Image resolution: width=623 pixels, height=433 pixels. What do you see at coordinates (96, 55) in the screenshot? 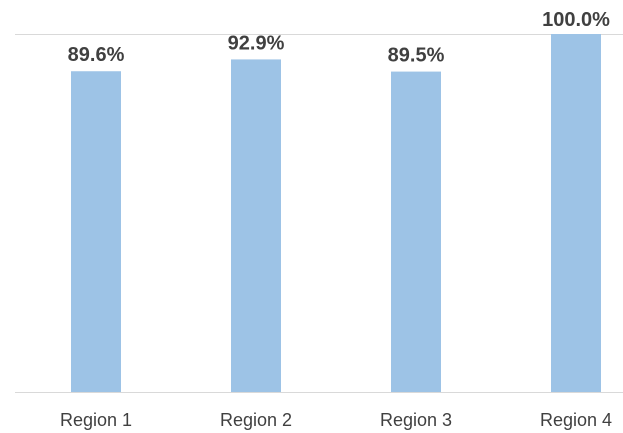
I see `data-label: 89.6%` at bounding box center [96, 55].